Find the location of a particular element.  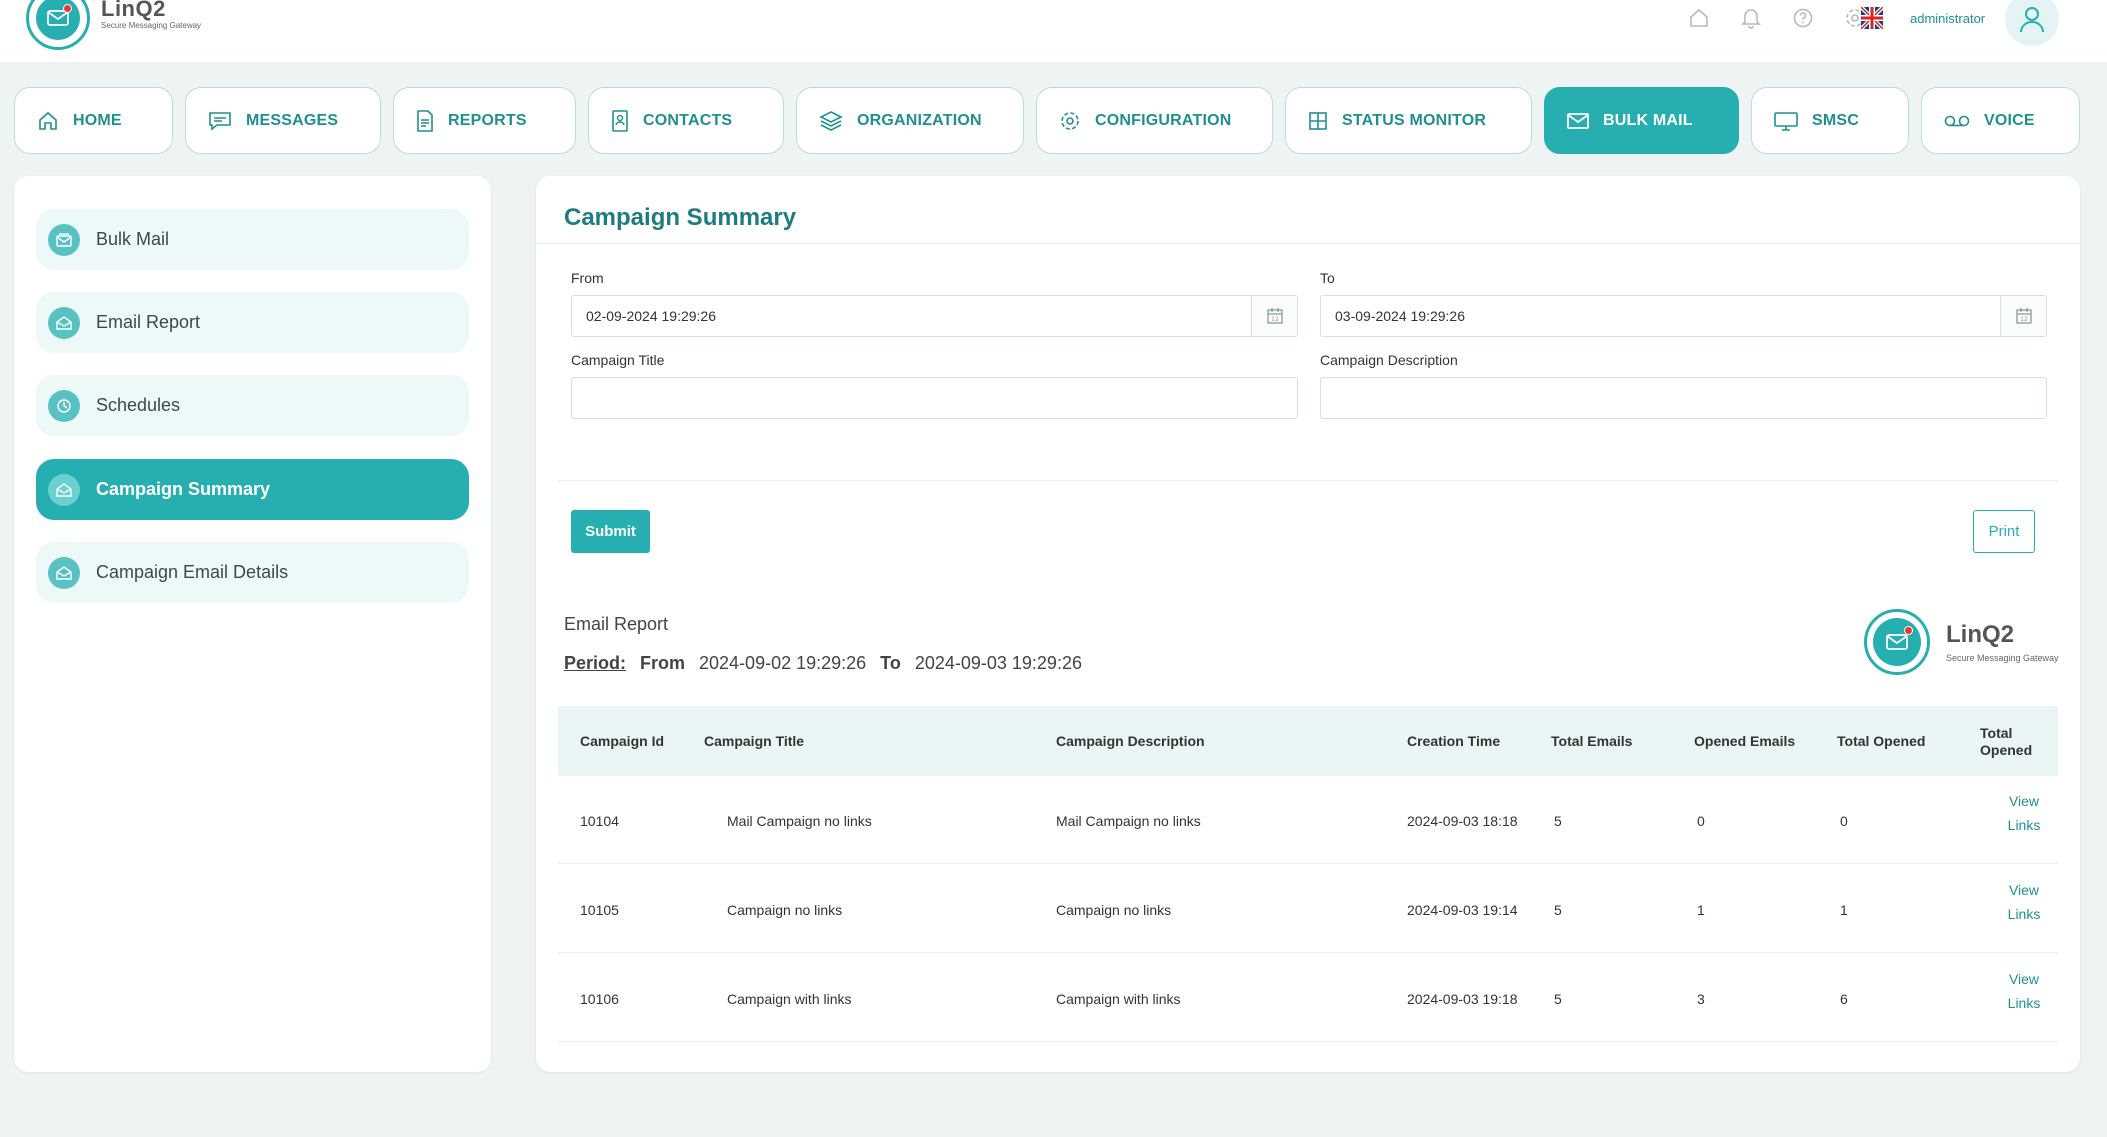

campaign-title-input is located at coordinates (934, 398).